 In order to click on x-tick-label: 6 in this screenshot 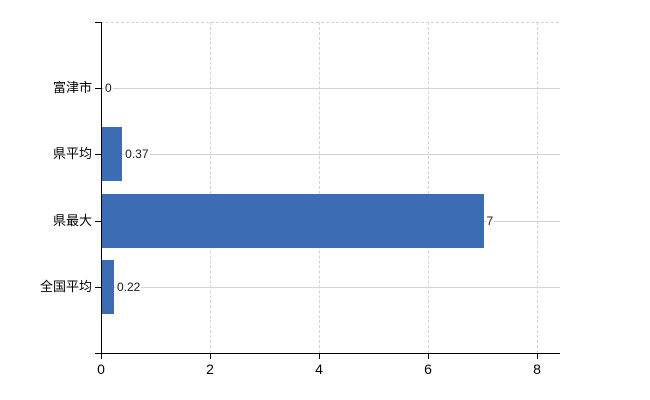, I will do `click(428, 369)`.